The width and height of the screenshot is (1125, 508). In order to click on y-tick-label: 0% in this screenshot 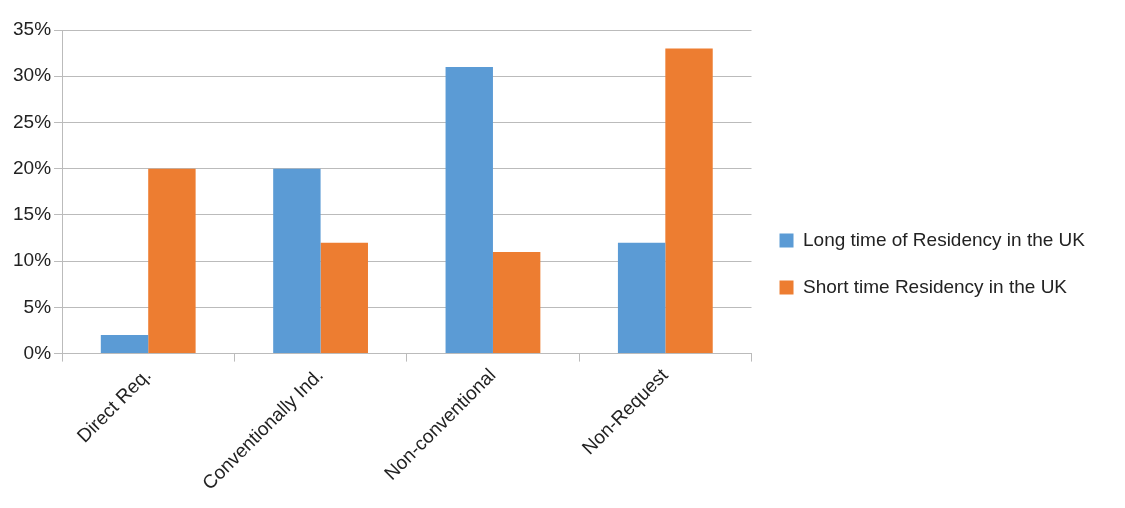, I will do `click(37, 352)`.